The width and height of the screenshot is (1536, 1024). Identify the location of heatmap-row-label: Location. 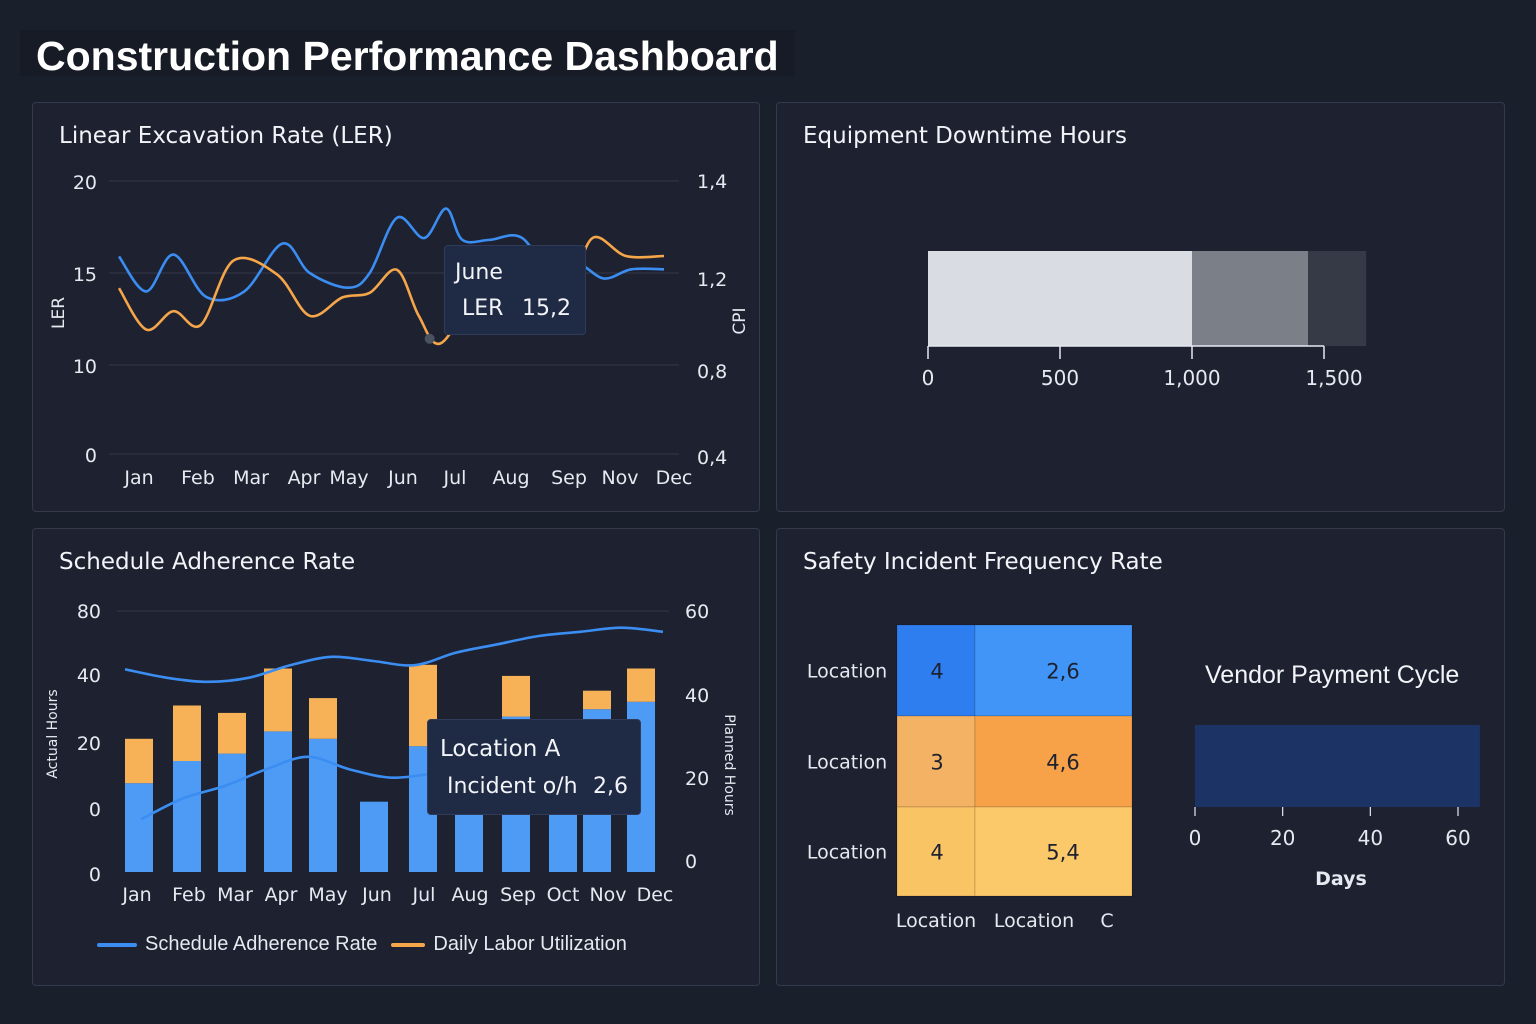
(847, 853).